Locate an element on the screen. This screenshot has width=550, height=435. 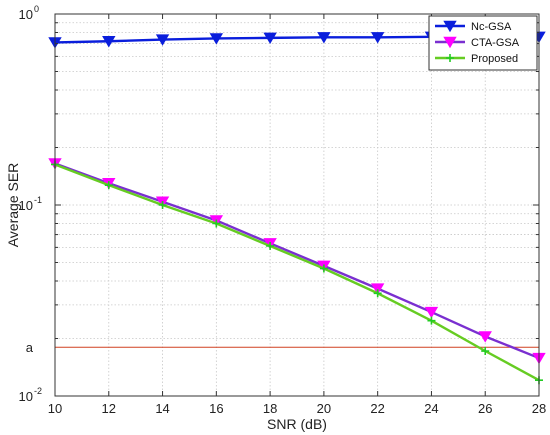
legend-entry: CTA-GSA is located at coordinates (477, 42).